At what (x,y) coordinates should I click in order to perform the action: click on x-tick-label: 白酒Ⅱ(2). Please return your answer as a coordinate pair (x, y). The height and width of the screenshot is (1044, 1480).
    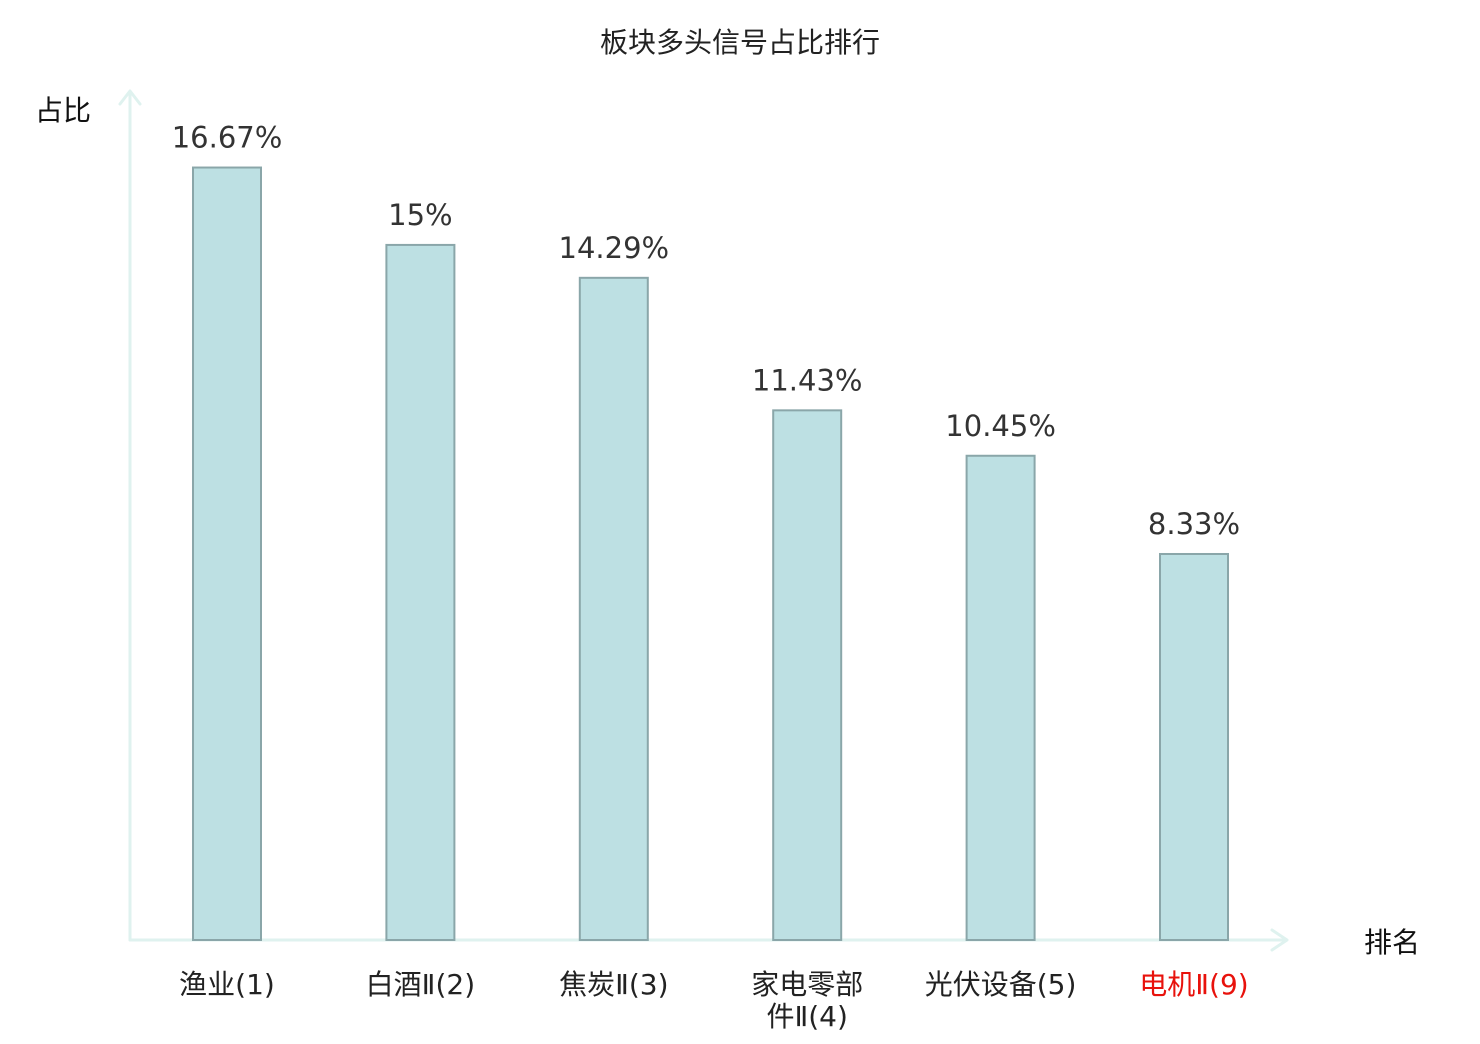
    Looking at the image, I should click on (420, 984).